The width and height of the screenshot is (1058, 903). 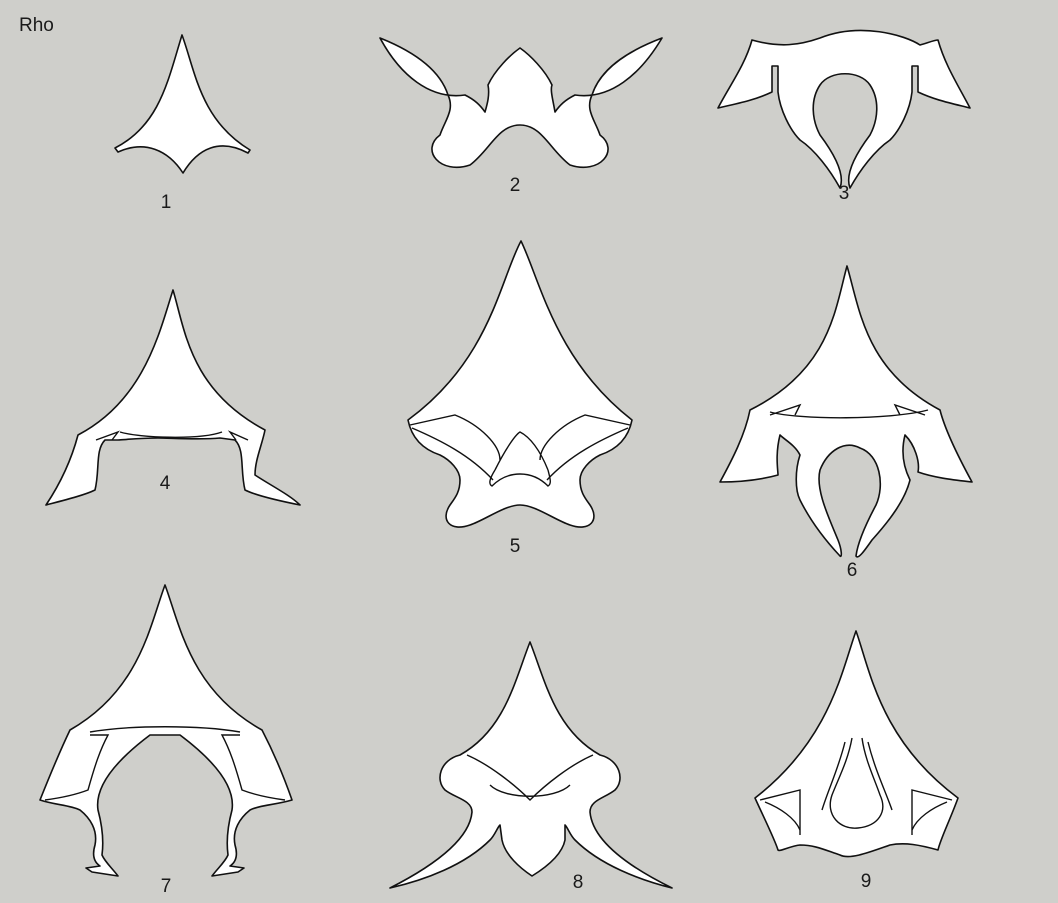 What do you see at coordinates (166, 202) in the screenshot?
I see `label-1: 1` at bounding box center [166, 202].